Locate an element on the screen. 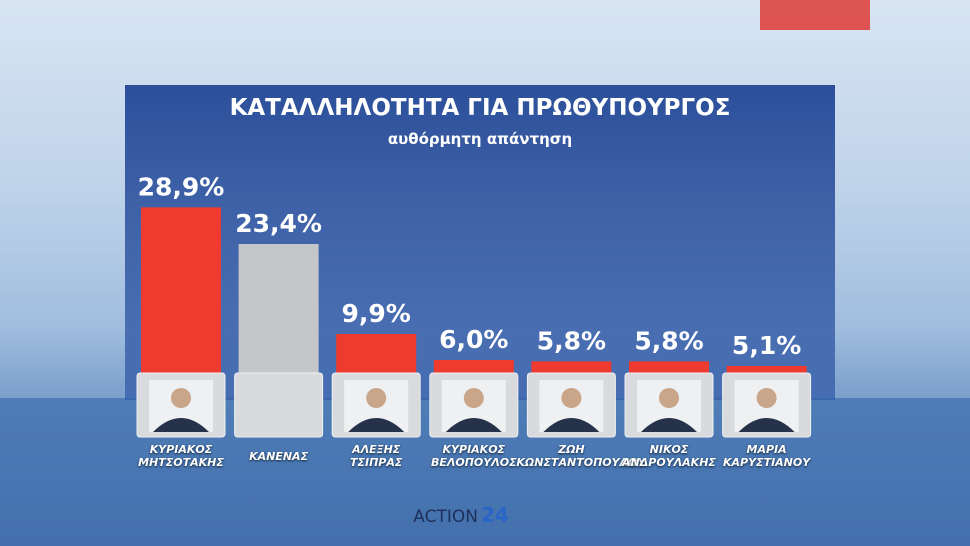 This screenshot has width=970, height=546. subtitle: αυθόρμητη απάντηση is located at coordinates (480, 139).